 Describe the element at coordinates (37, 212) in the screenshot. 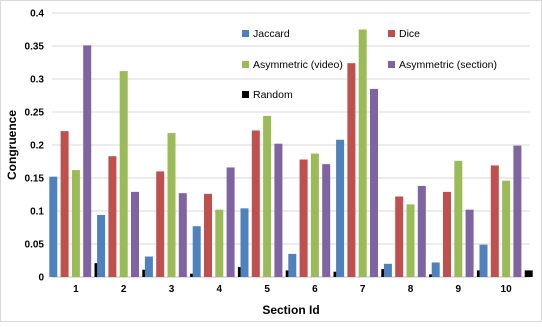

I see `y-tick-label: 0.1` at that location.